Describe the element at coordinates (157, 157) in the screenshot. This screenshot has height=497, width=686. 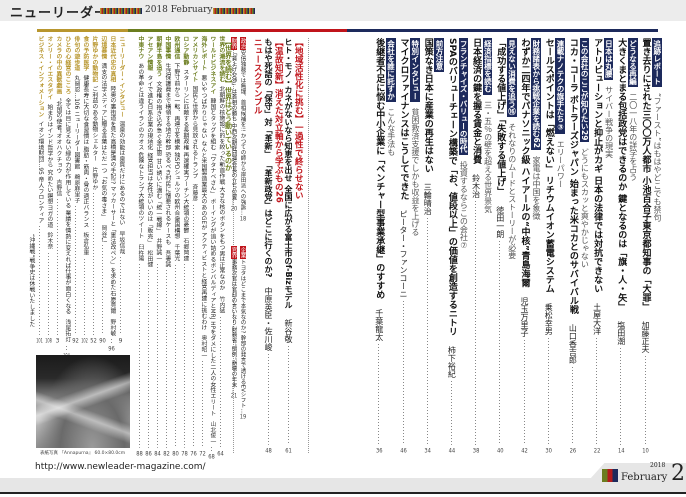
I see `column-text: 文政権の抱き込み急ぐ金正恩 甘い誘いに潜む「統一戦線」` at that location.